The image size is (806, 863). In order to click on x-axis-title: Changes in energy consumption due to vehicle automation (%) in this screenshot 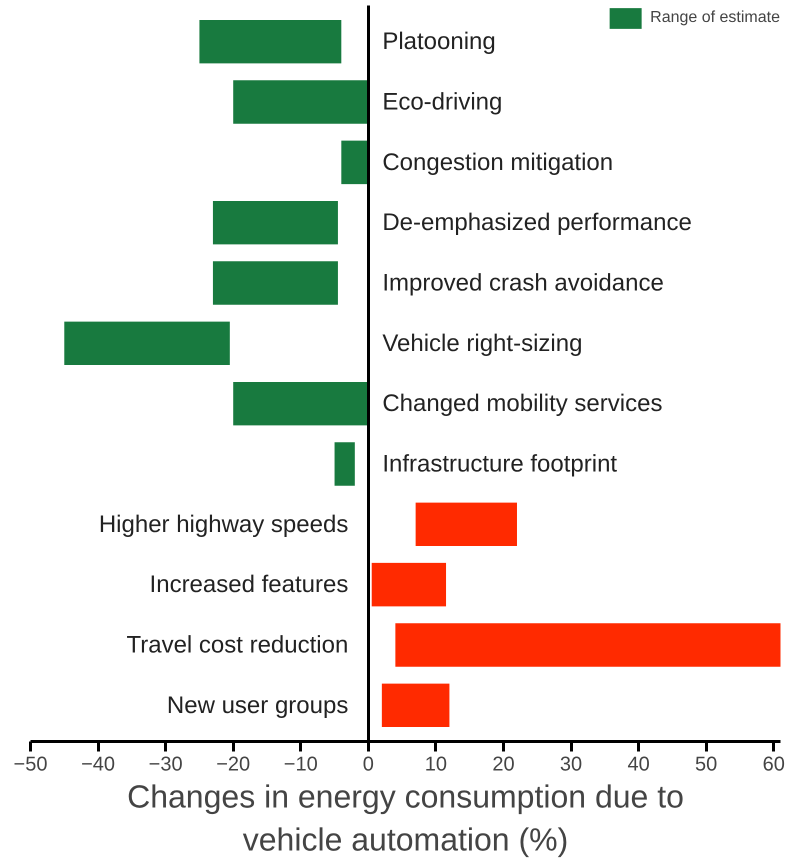, I will do `click(405, 818)`.